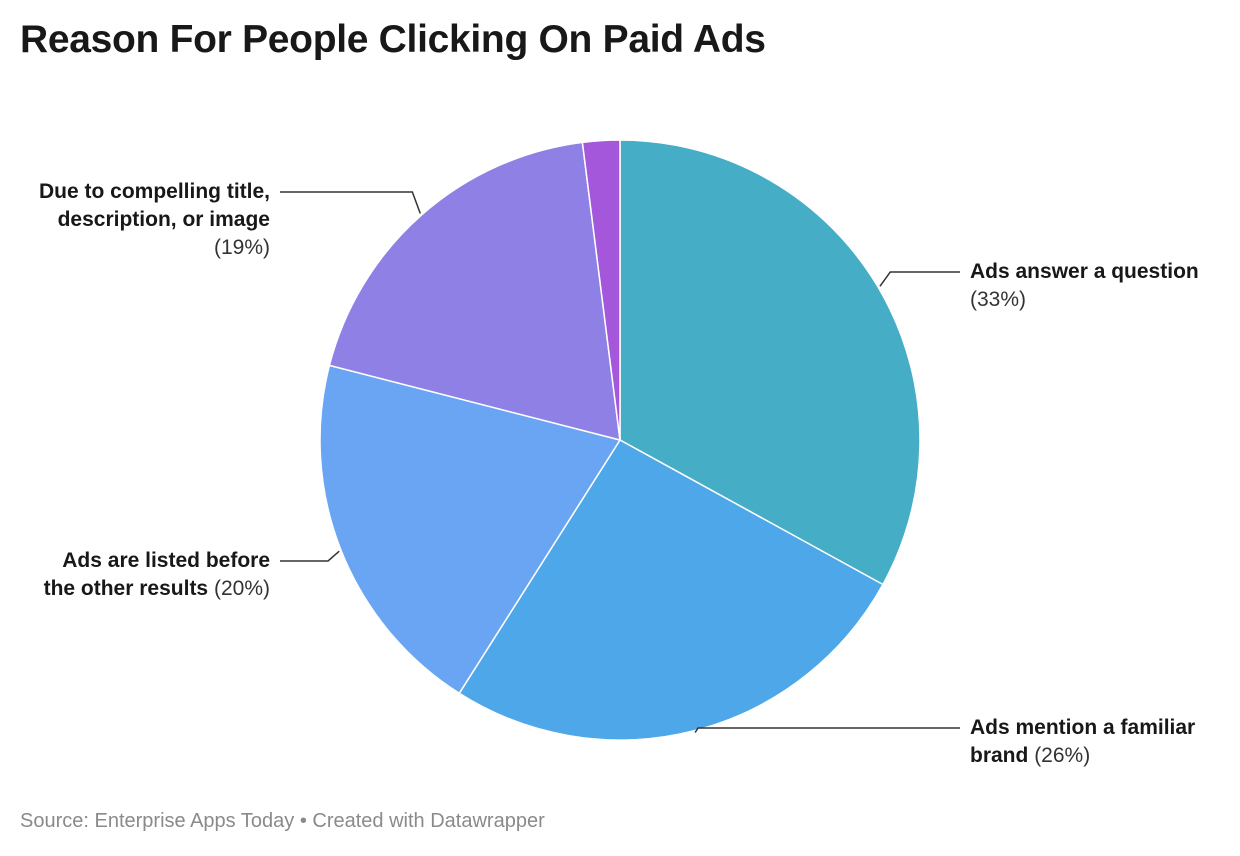 The height and width of the screenshot is (856, 1240). What do you see at coordinates (157, 821) in the screenshot?
I see `footer-source: Source: Enterprise Apps Today` at bounding box center [157, 821].